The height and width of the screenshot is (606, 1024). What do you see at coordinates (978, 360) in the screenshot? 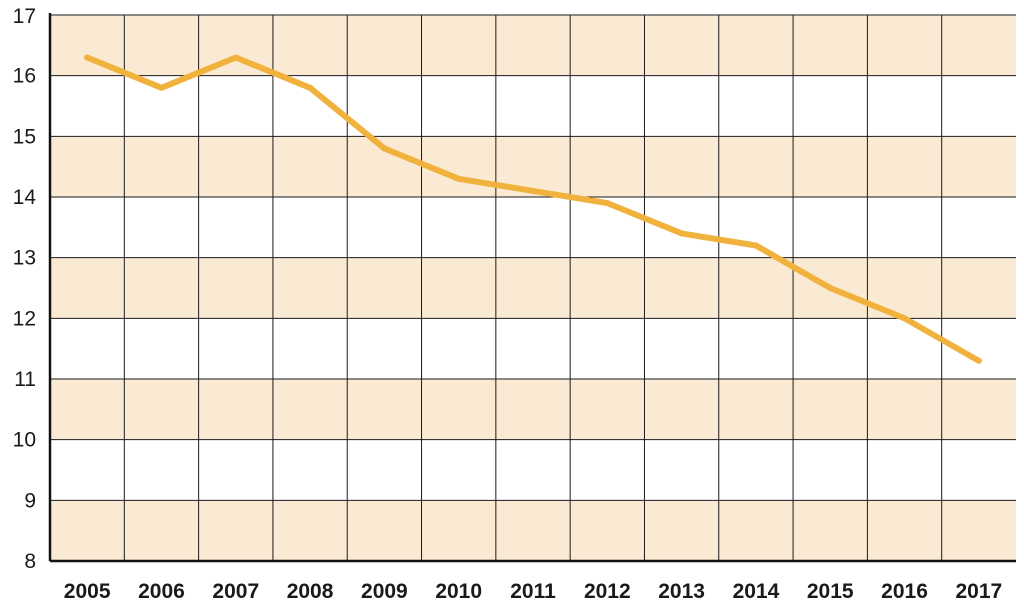
I see `data-point-2017` at bounding box center [978, 360].